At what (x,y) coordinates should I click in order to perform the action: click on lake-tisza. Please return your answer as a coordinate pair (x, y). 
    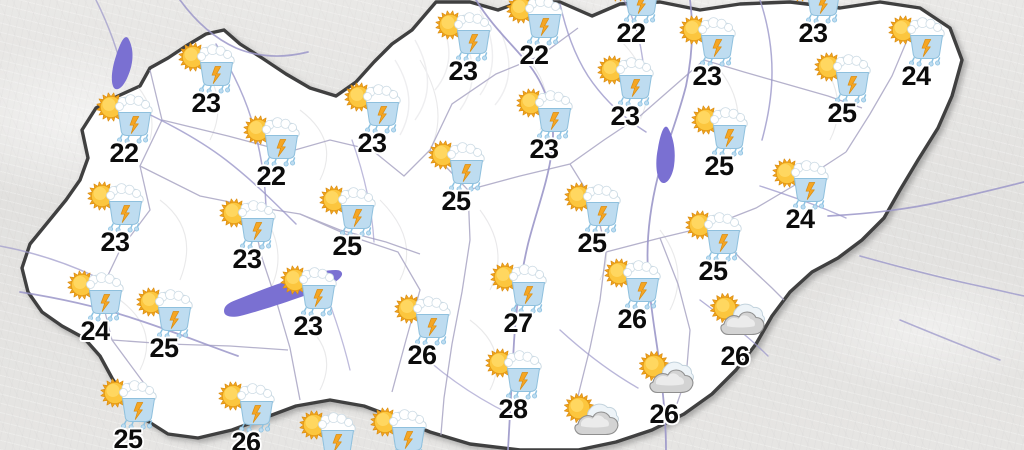
    Looking at the image, I should click on (665, 155).